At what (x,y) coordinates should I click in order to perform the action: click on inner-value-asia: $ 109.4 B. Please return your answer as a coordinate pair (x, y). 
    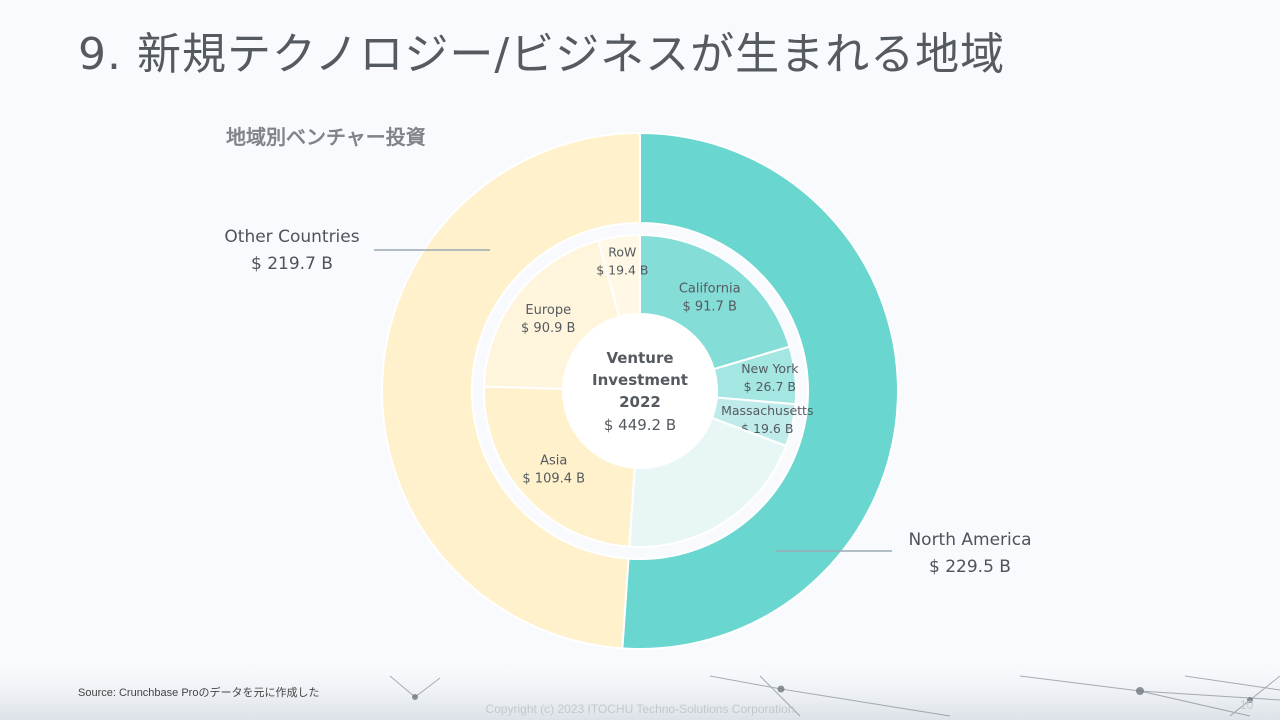
    Looking at the image, I should click on (553, 478).